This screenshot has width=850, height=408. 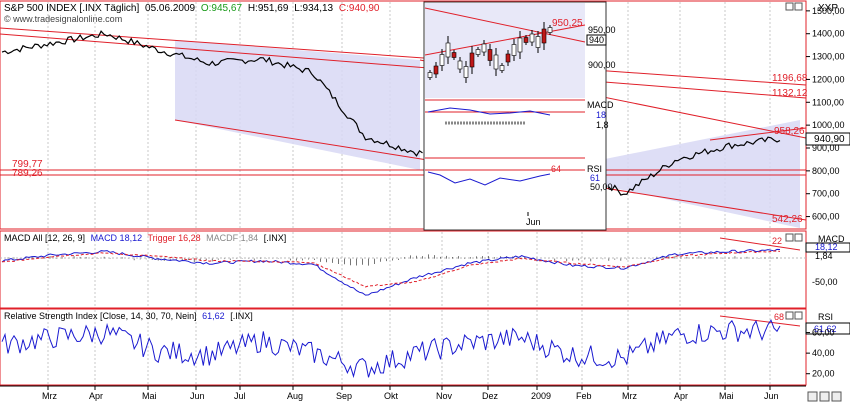 I want to click on panel-controls-price, so click(x=794, y=6).